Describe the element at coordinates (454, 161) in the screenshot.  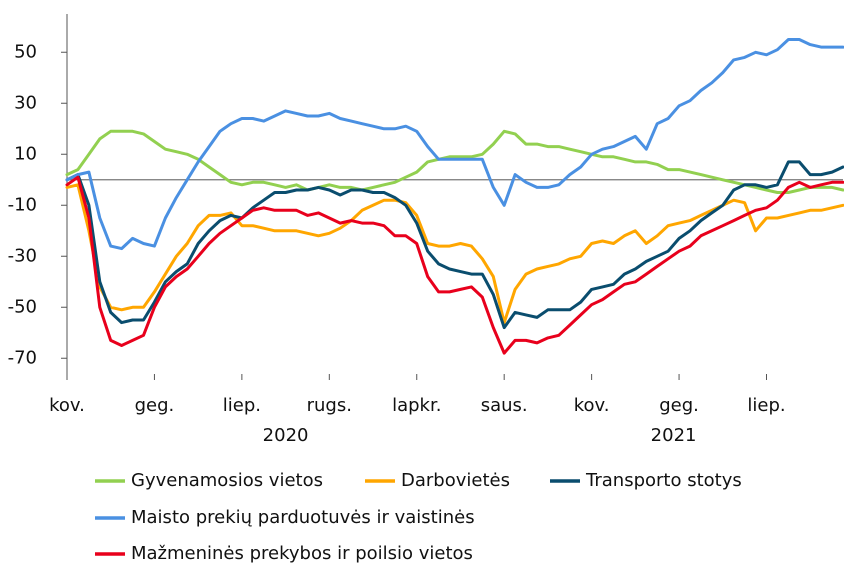
I see `series-line` at that location.